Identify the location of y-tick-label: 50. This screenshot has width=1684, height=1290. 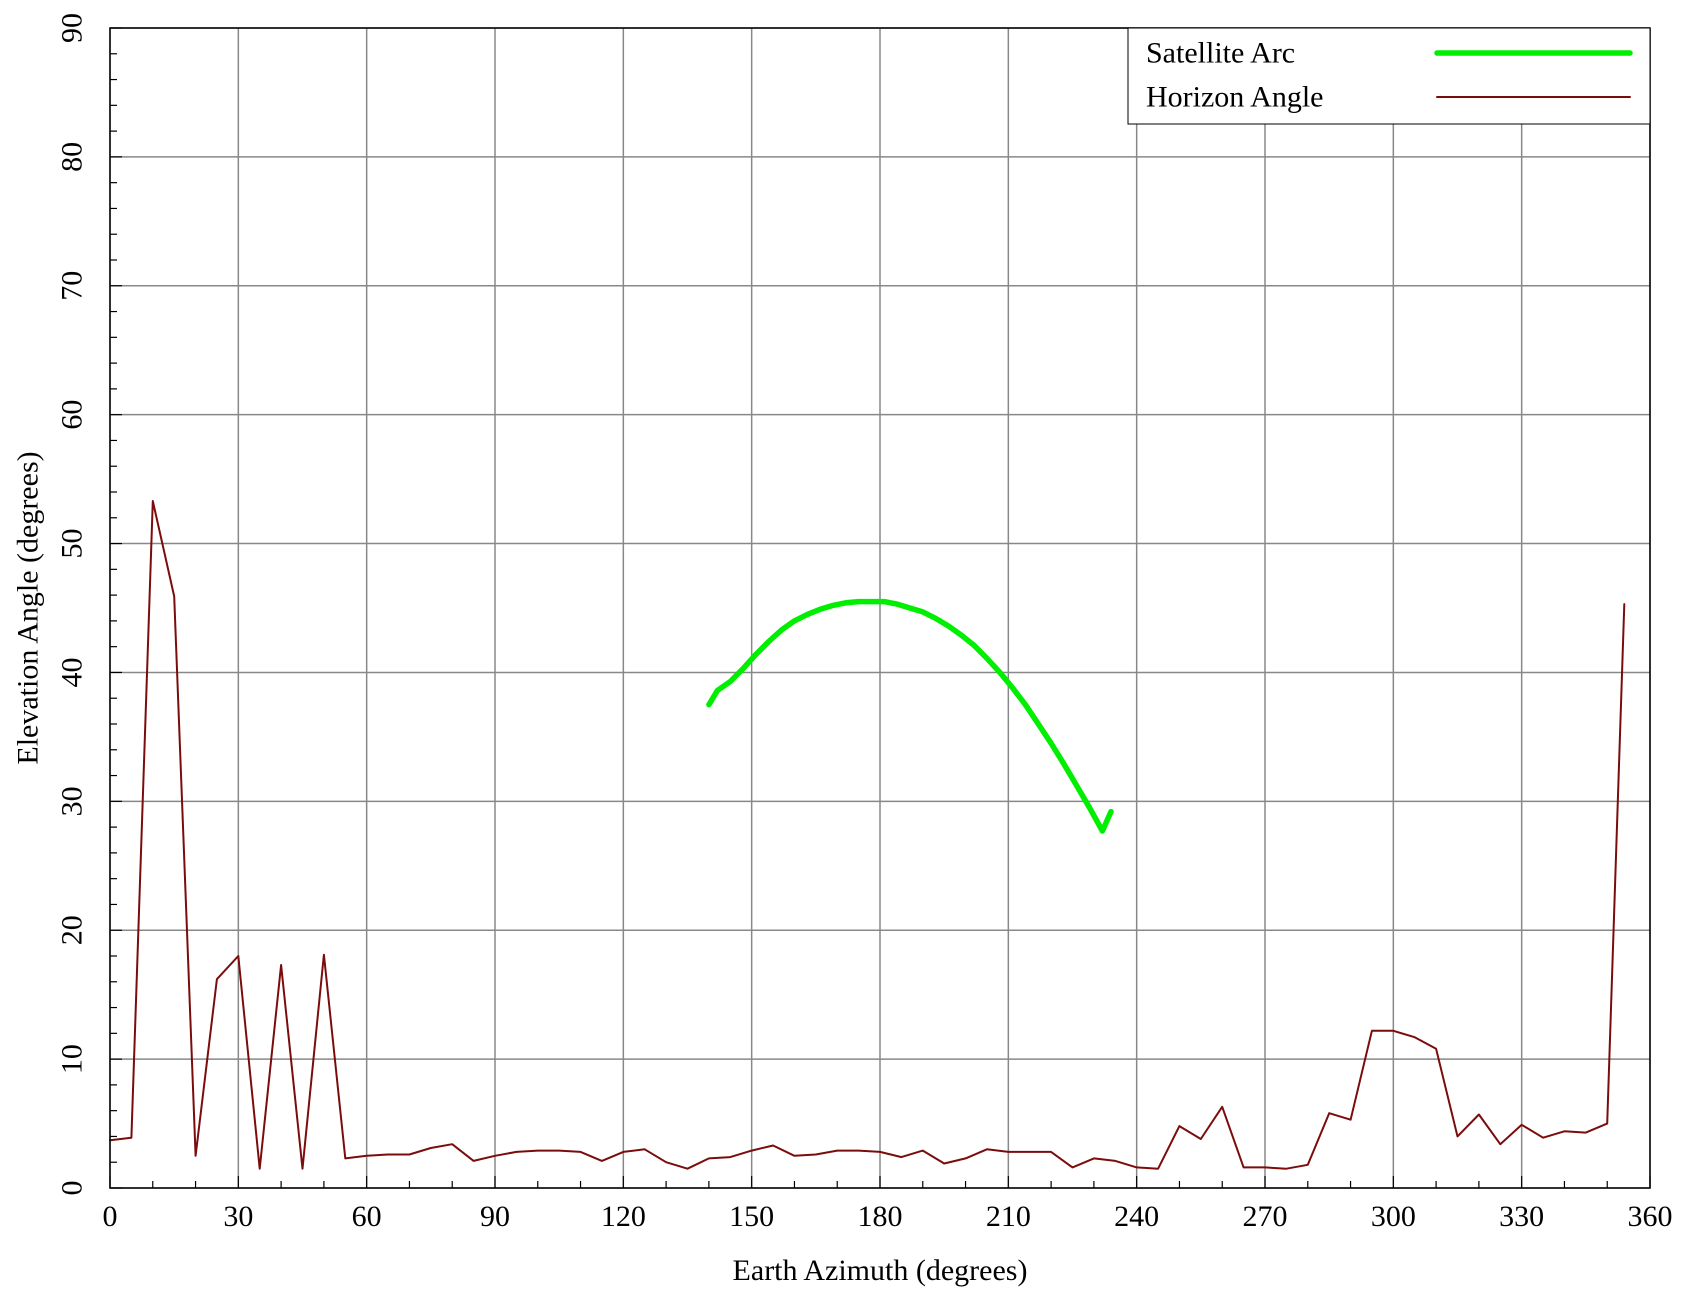
(72, 544).